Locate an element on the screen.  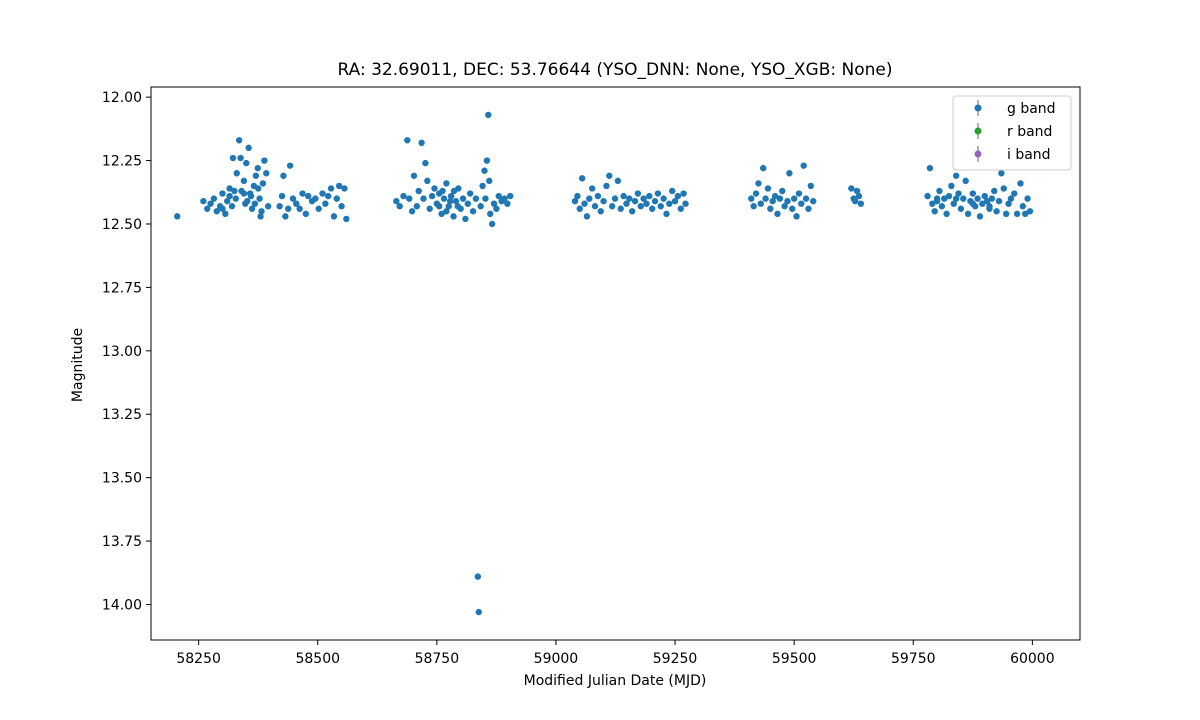
legend-entry: r band is located at coordinates (1029, 132).